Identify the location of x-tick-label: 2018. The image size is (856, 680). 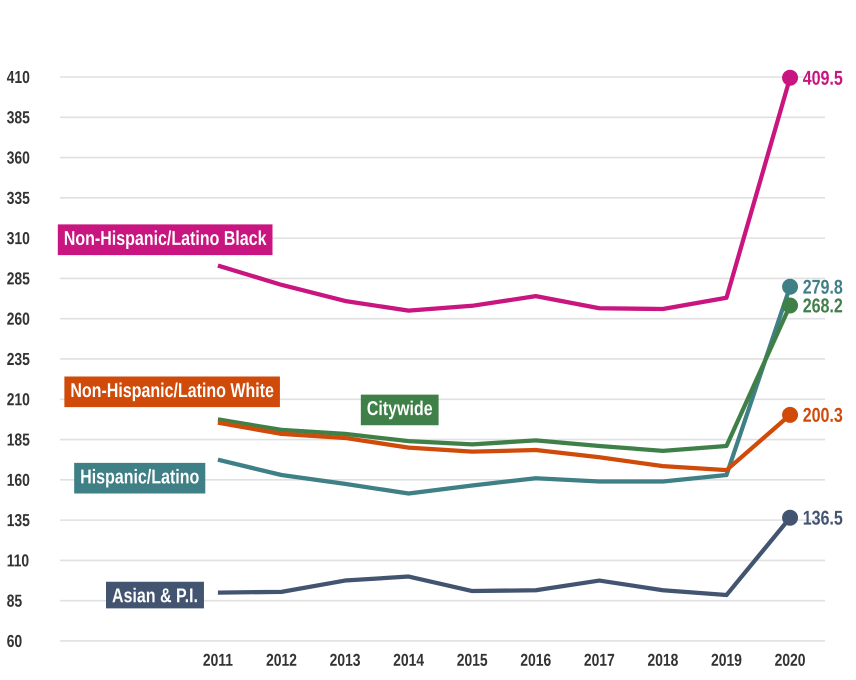
(663, 660).